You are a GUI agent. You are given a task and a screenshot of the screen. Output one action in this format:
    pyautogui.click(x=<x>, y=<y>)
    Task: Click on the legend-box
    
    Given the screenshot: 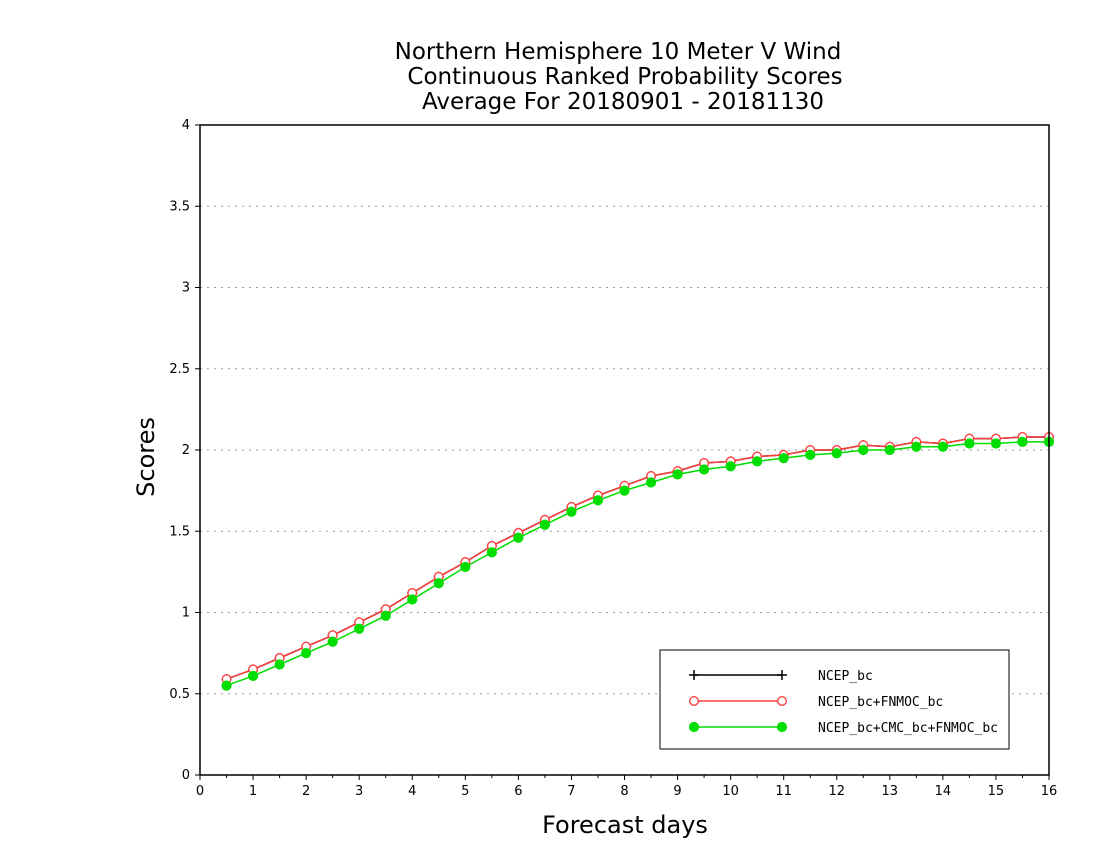 What is the action you would take?
    pyautogui.click(x=834, y=699)
    